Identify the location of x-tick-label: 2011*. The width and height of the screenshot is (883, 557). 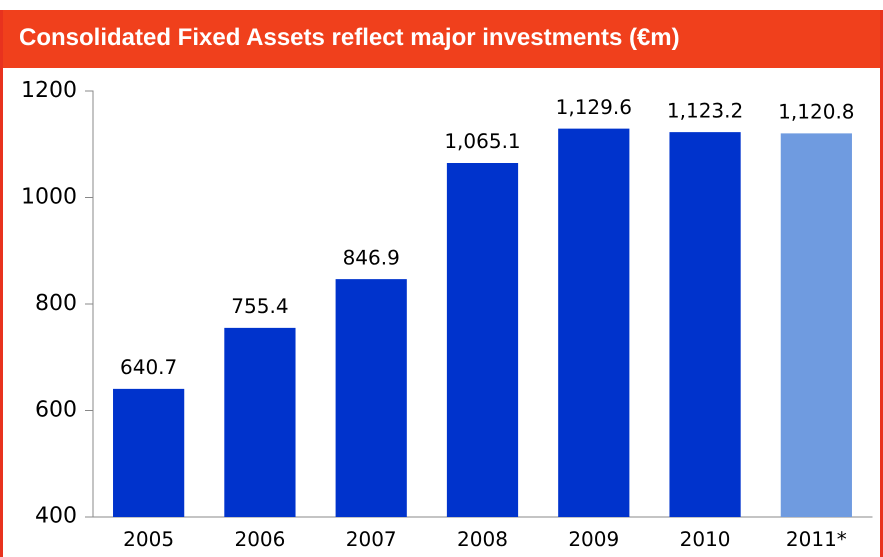
(816, 539).